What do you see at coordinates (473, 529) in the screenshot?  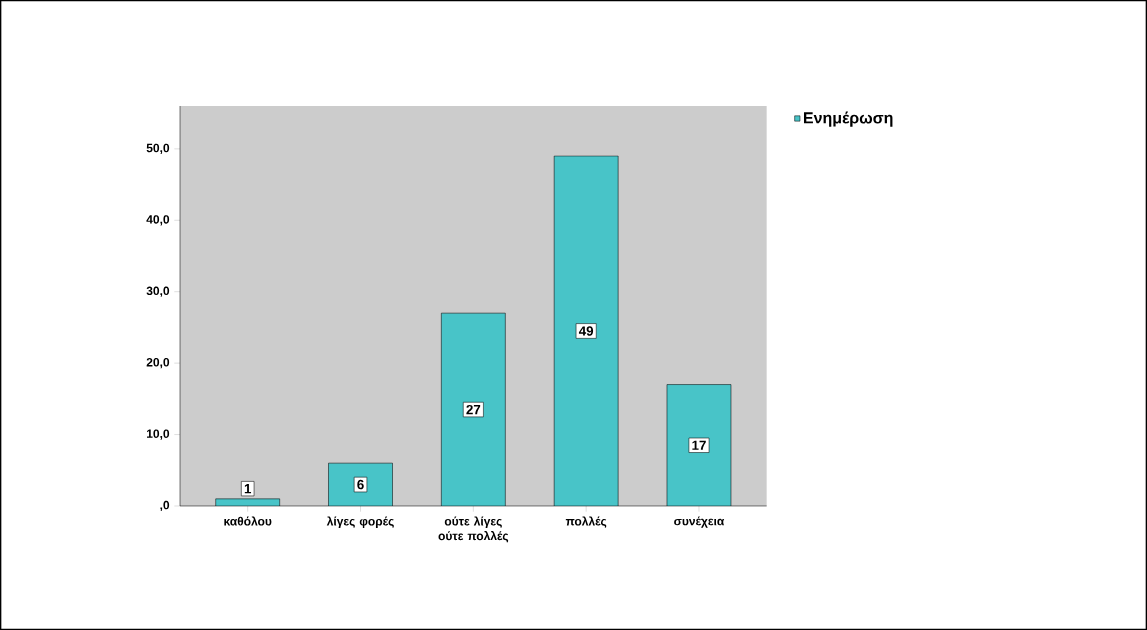 I see `x-tick-label: ούτε λίγες ούτε πολλές` at bounding box center [473, 529].